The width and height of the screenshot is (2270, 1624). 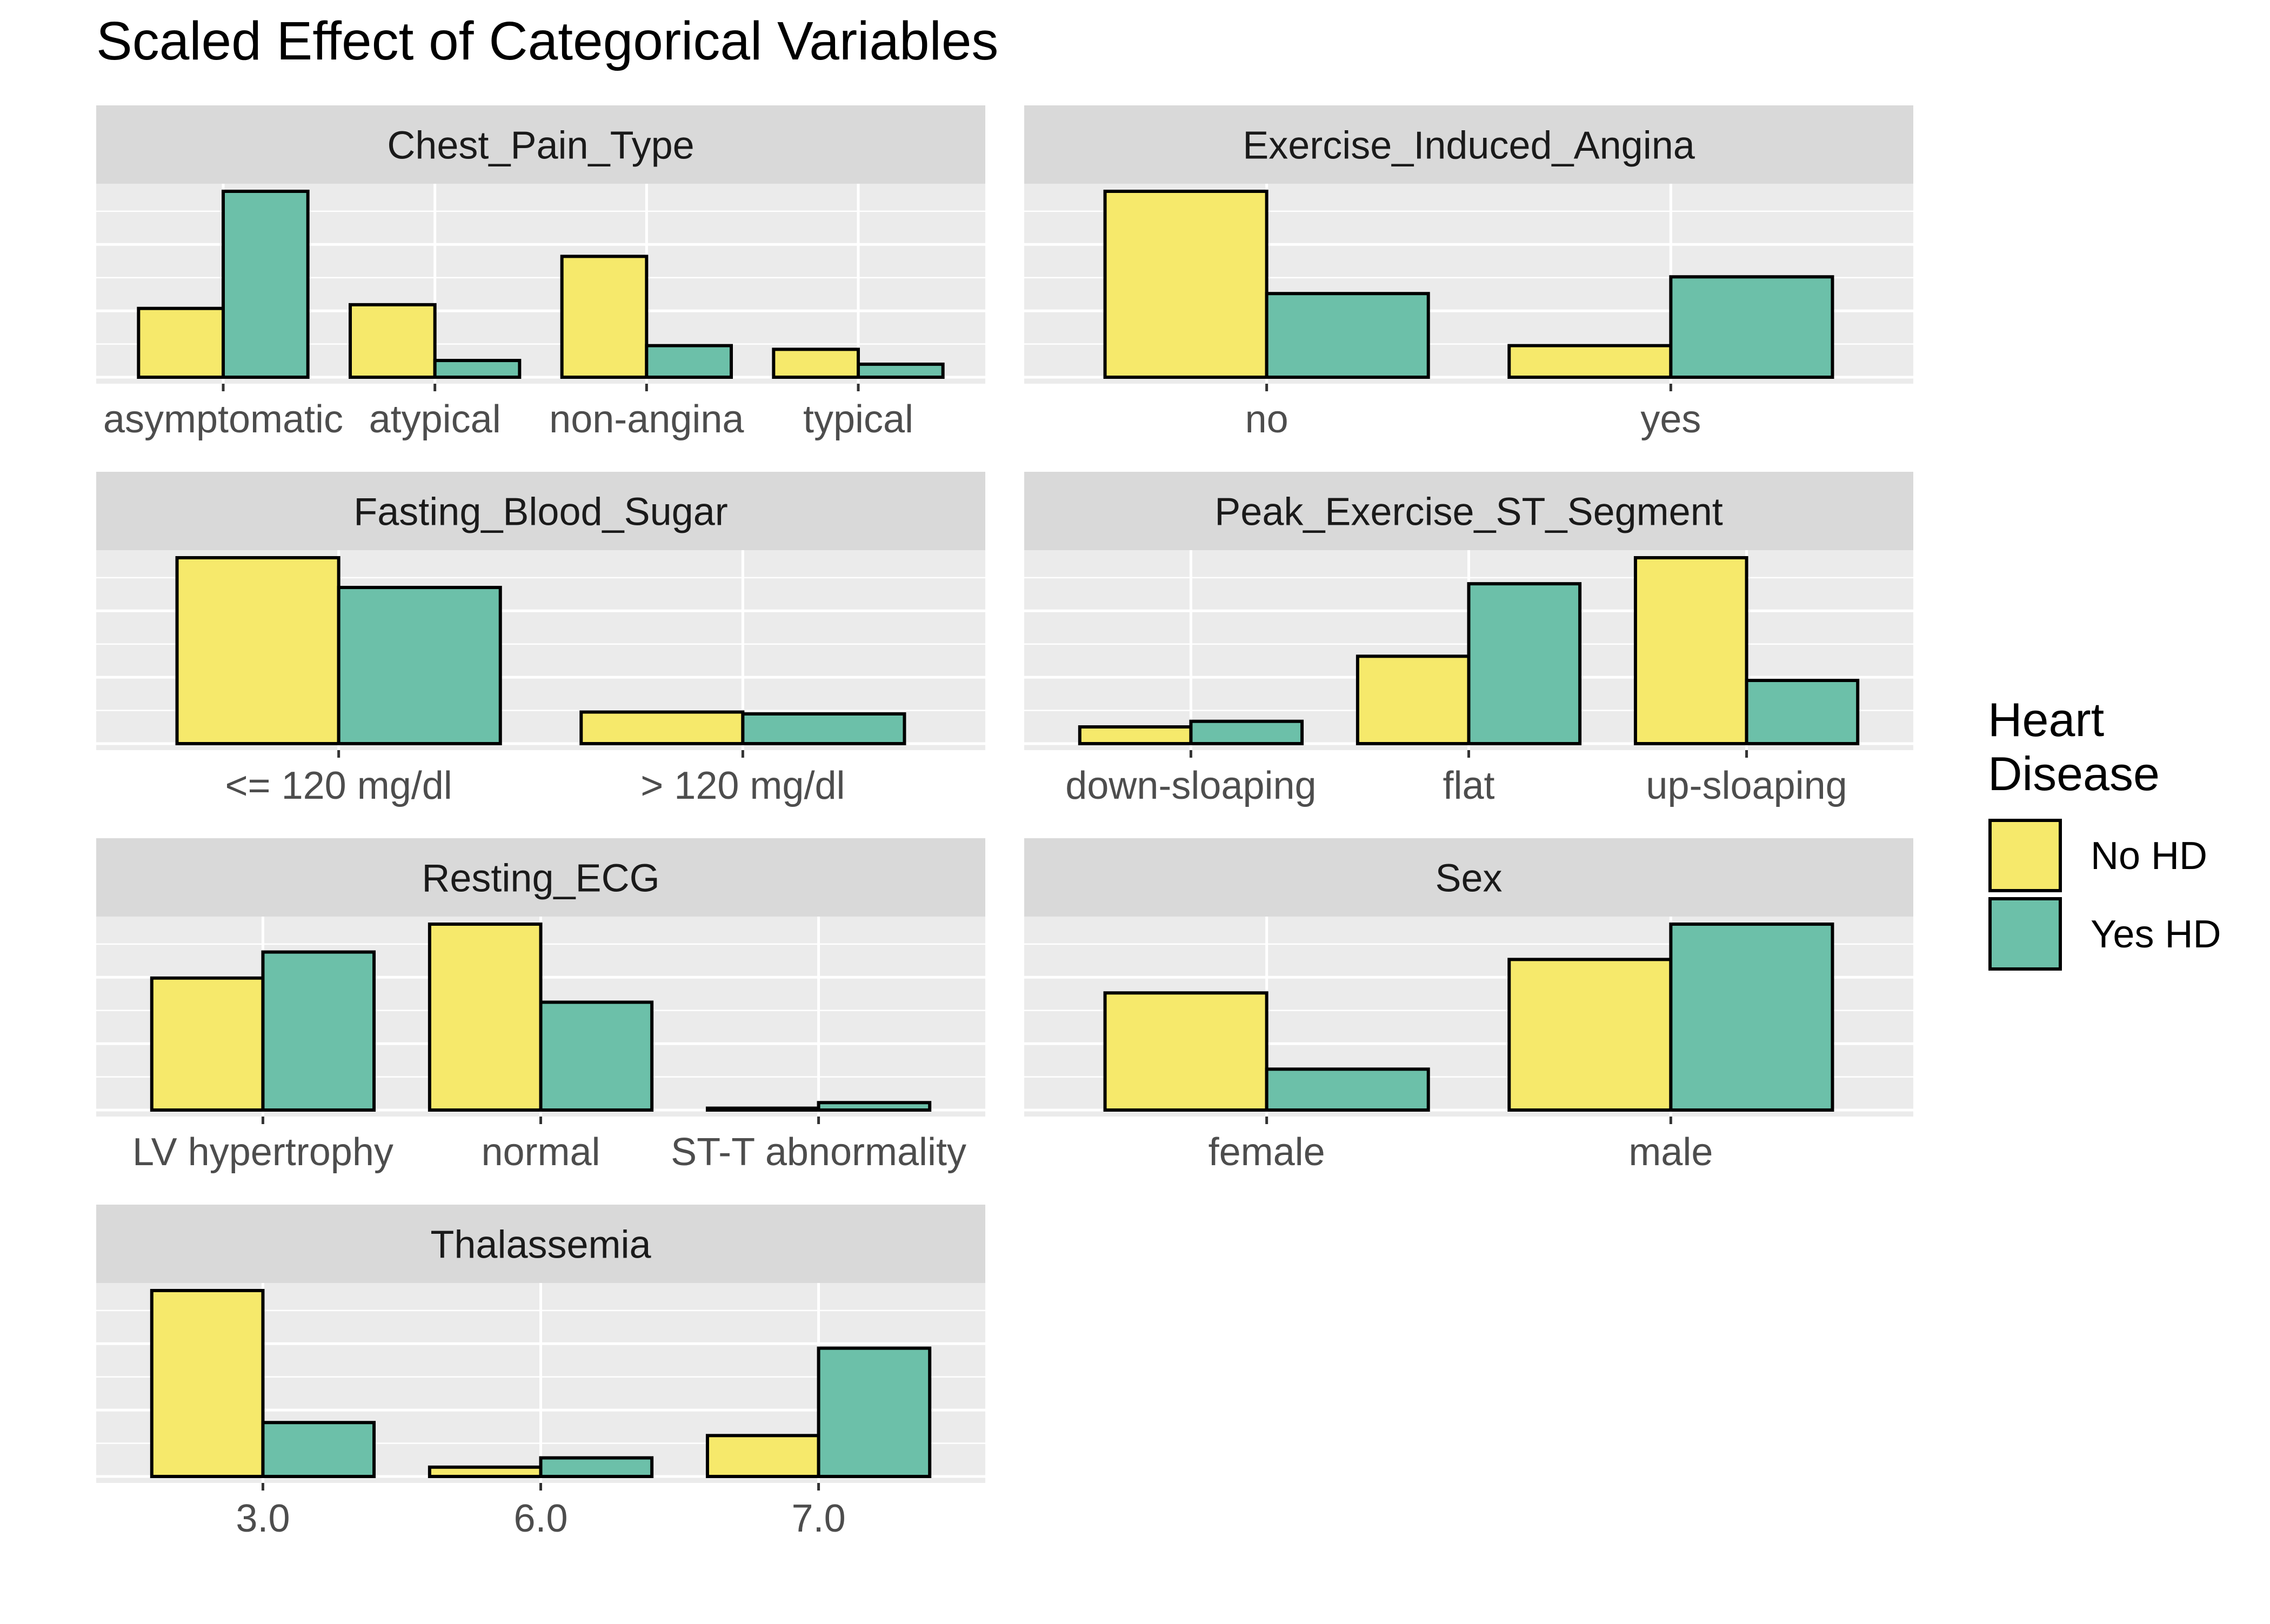 What do you see at coordinates (874, 1412) in the screenshot?
I see `bar-7-0-yes-hd` at bounding box center [874, 1412].